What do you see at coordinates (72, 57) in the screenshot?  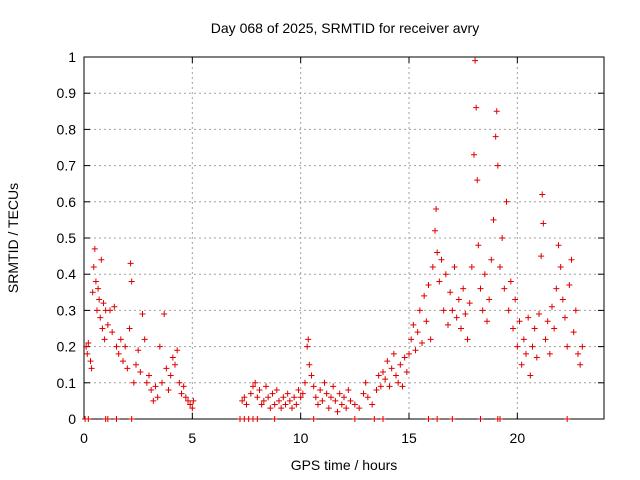 I see `y-tick-label: 1` at bounding box center [72, 57].